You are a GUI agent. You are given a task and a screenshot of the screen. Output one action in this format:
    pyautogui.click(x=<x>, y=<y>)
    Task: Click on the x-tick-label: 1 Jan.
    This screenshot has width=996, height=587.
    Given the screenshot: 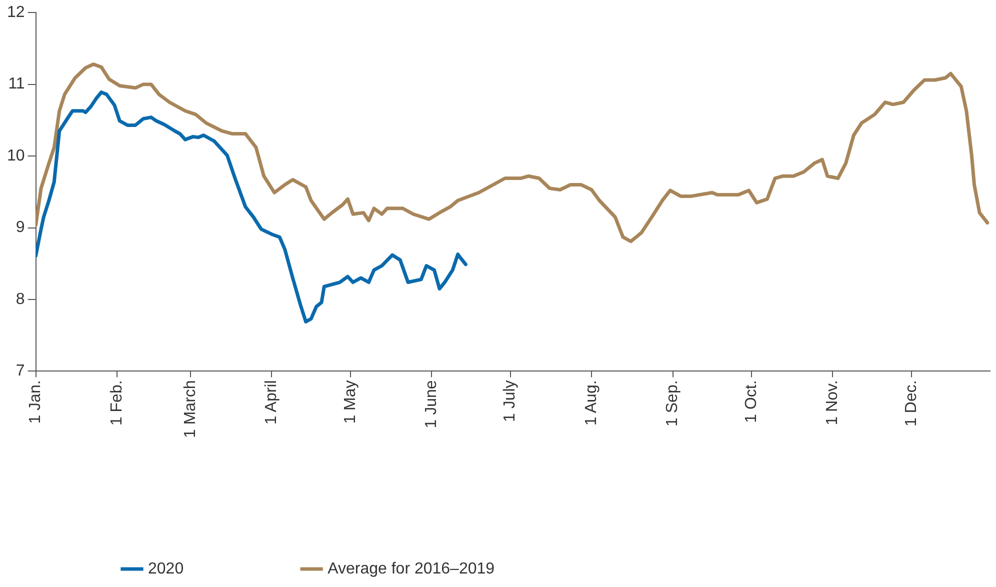 What is the action you would take?
    pyautogui.click(x=35, y=402)
    